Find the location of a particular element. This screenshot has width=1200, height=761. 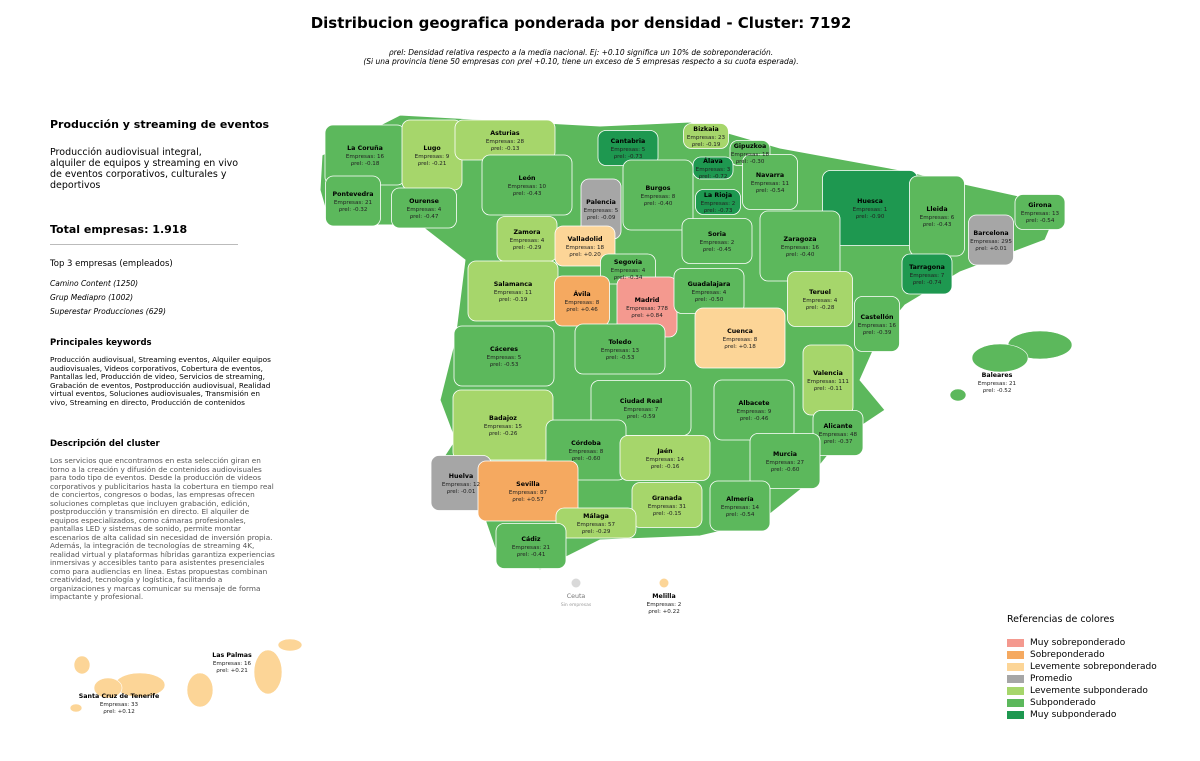

province-name: Granada is located at coordinates (667, 498).